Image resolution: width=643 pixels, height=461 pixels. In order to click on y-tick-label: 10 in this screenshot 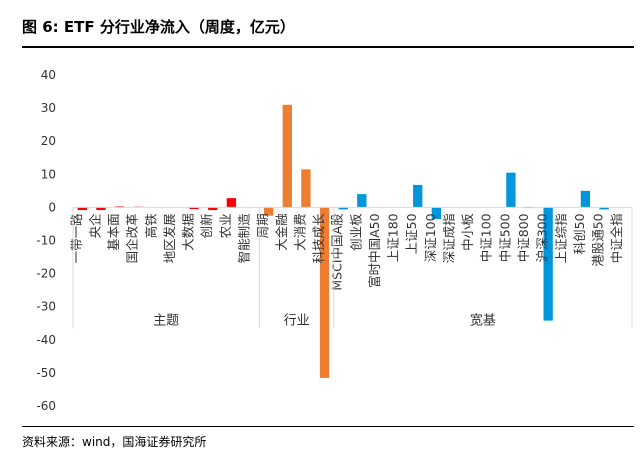, I will do `click(48, 174)`.